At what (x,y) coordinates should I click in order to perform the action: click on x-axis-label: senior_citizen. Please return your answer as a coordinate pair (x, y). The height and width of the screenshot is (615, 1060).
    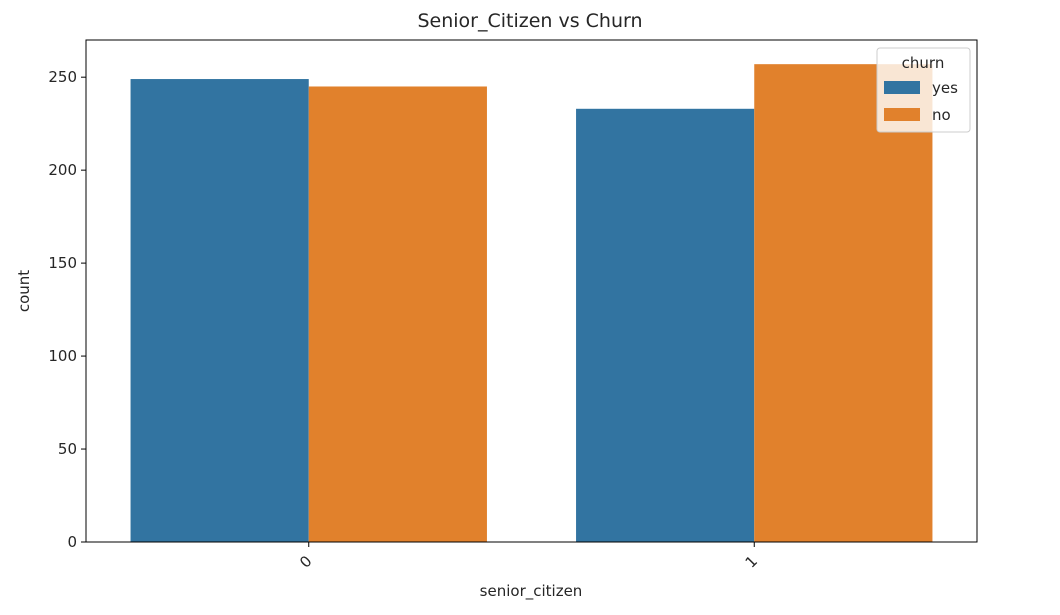
    Looking at the image, I should click on (531, 591).